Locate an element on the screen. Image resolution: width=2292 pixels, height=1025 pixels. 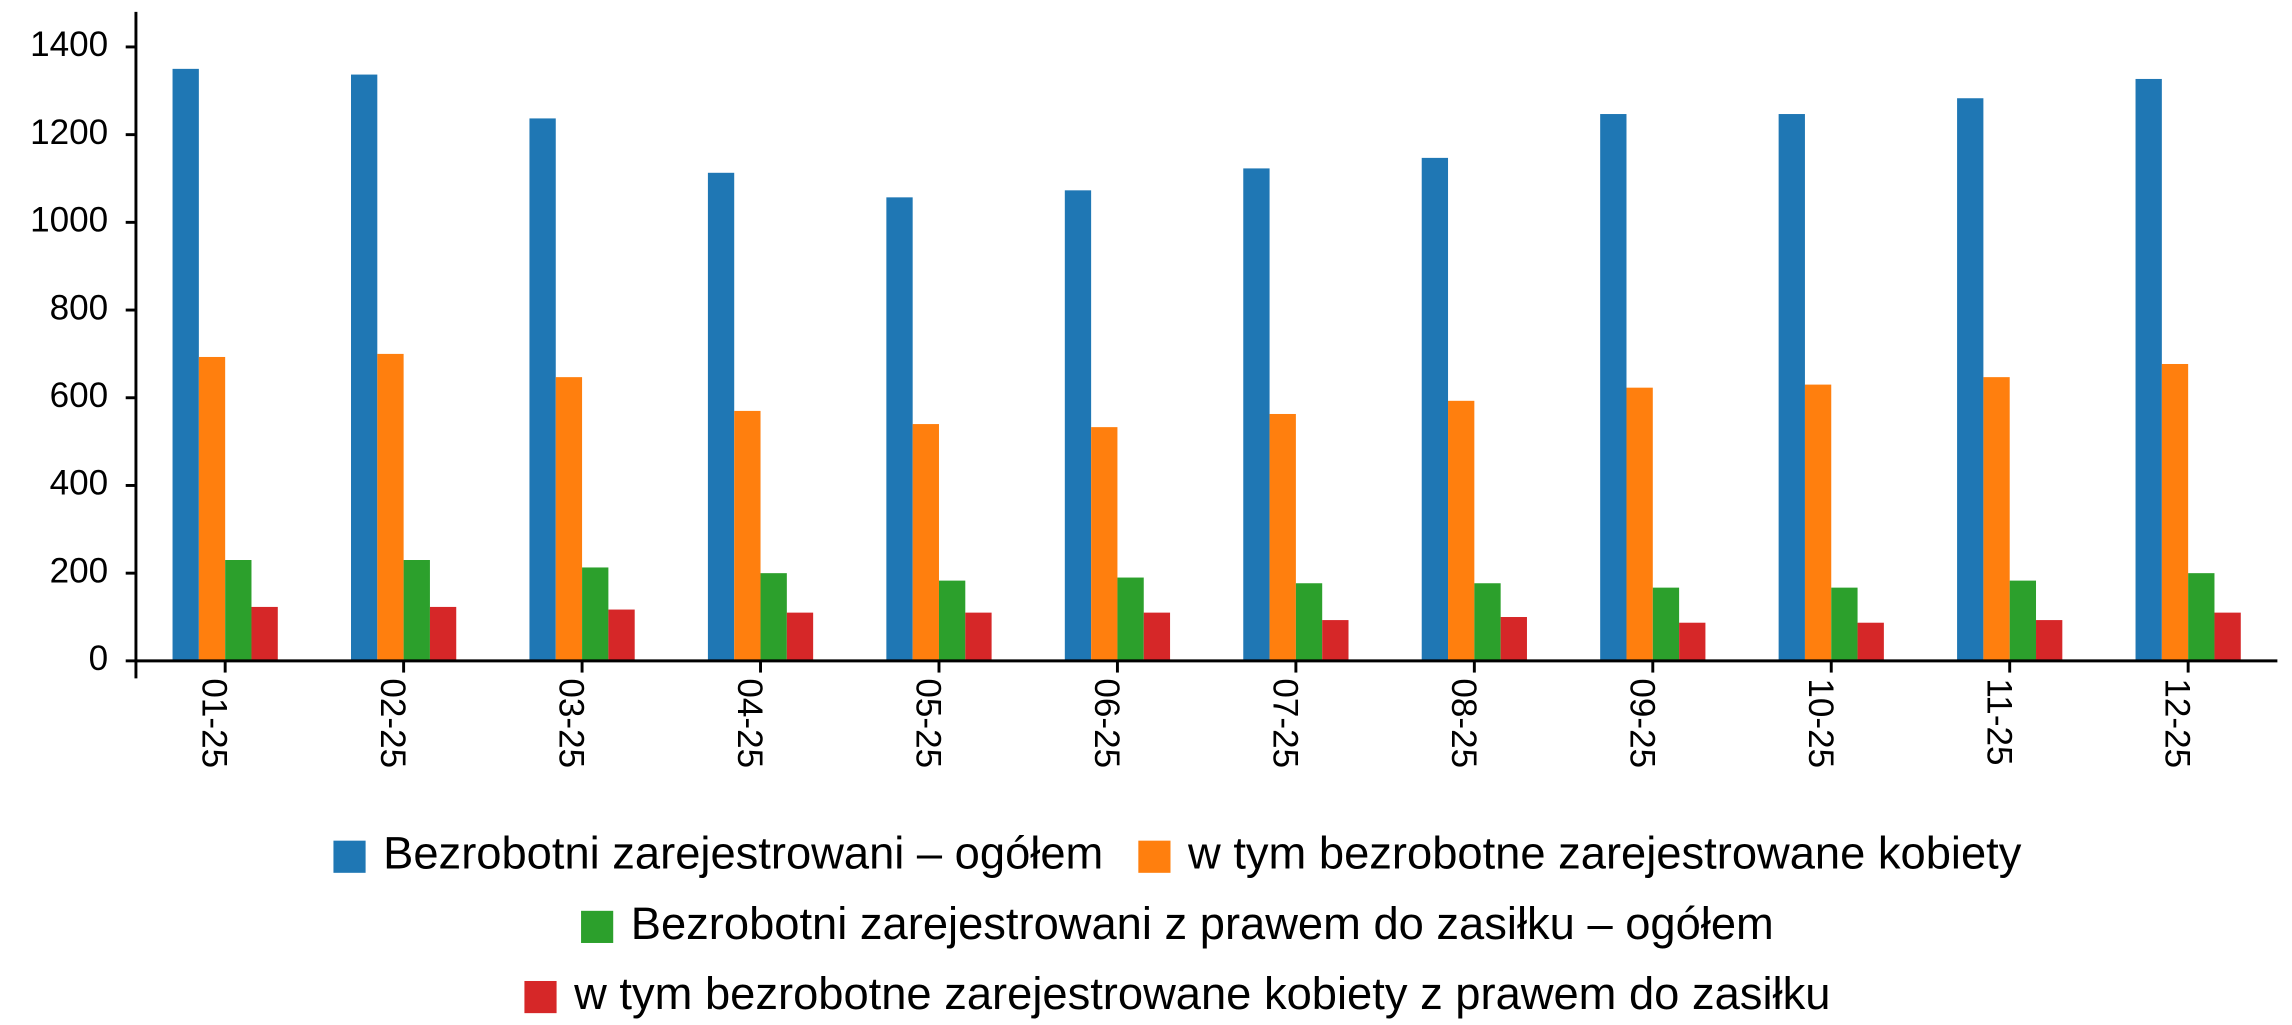
legend-label: Bezrobotni zarejestrowani – ogółem is located at coordinates (743, 853).